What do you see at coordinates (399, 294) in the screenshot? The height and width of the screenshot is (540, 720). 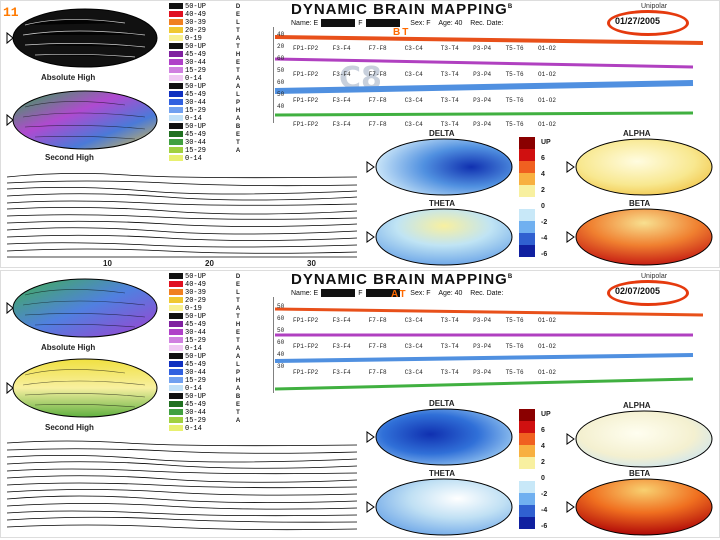 I see `condition-tag: AT` at bounding box center [399, 294].